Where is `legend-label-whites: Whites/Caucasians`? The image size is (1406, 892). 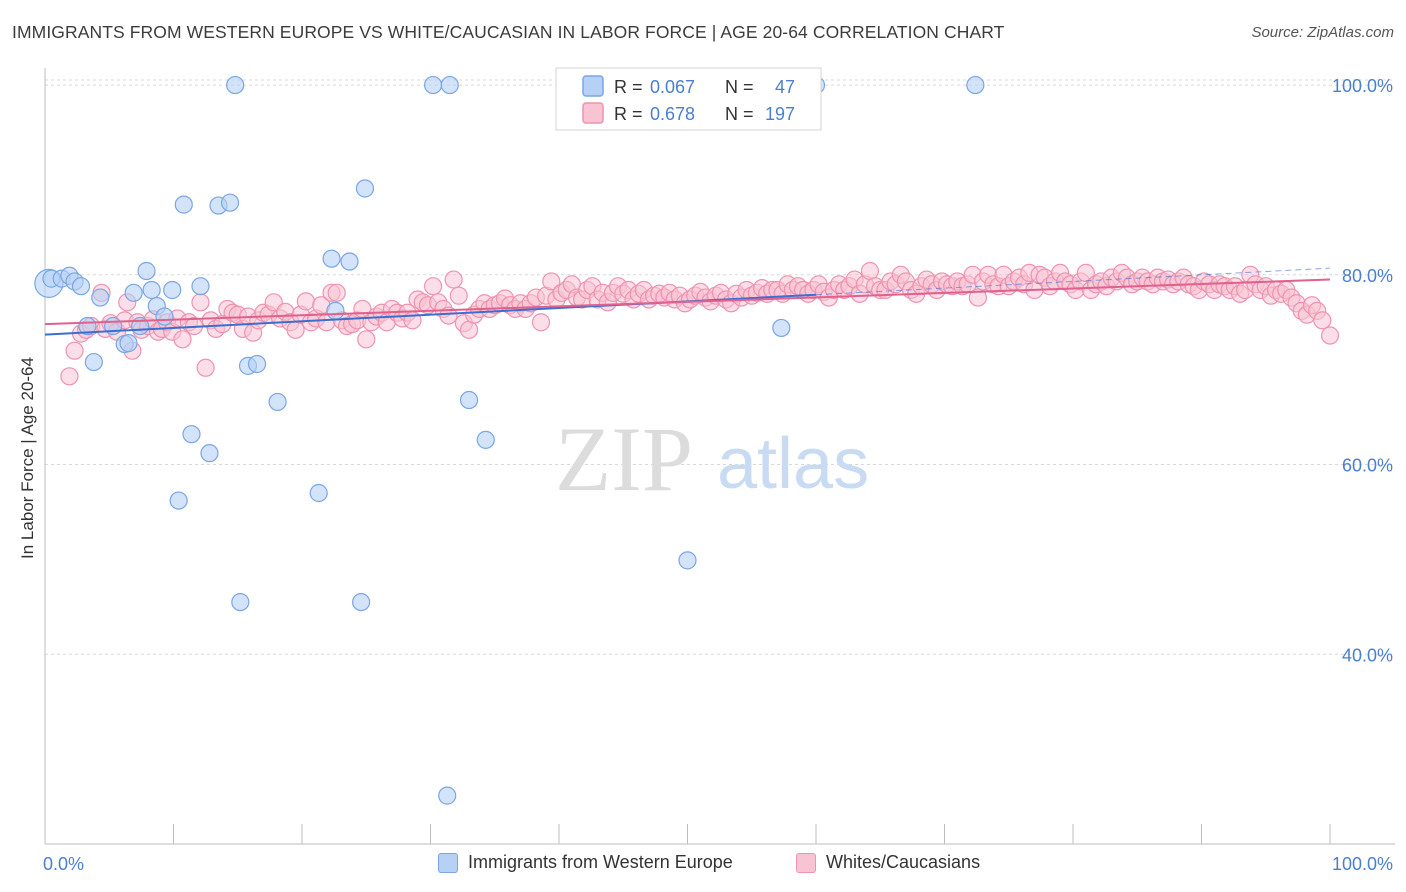 legend-label-whites: Whites/Caucasians is located at coordinates (903, 862).